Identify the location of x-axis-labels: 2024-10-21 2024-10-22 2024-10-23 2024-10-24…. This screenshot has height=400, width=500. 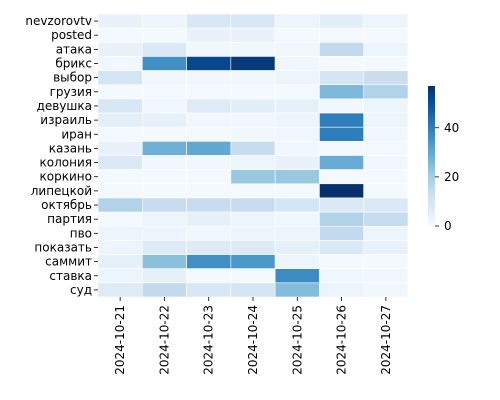
(253, 336).